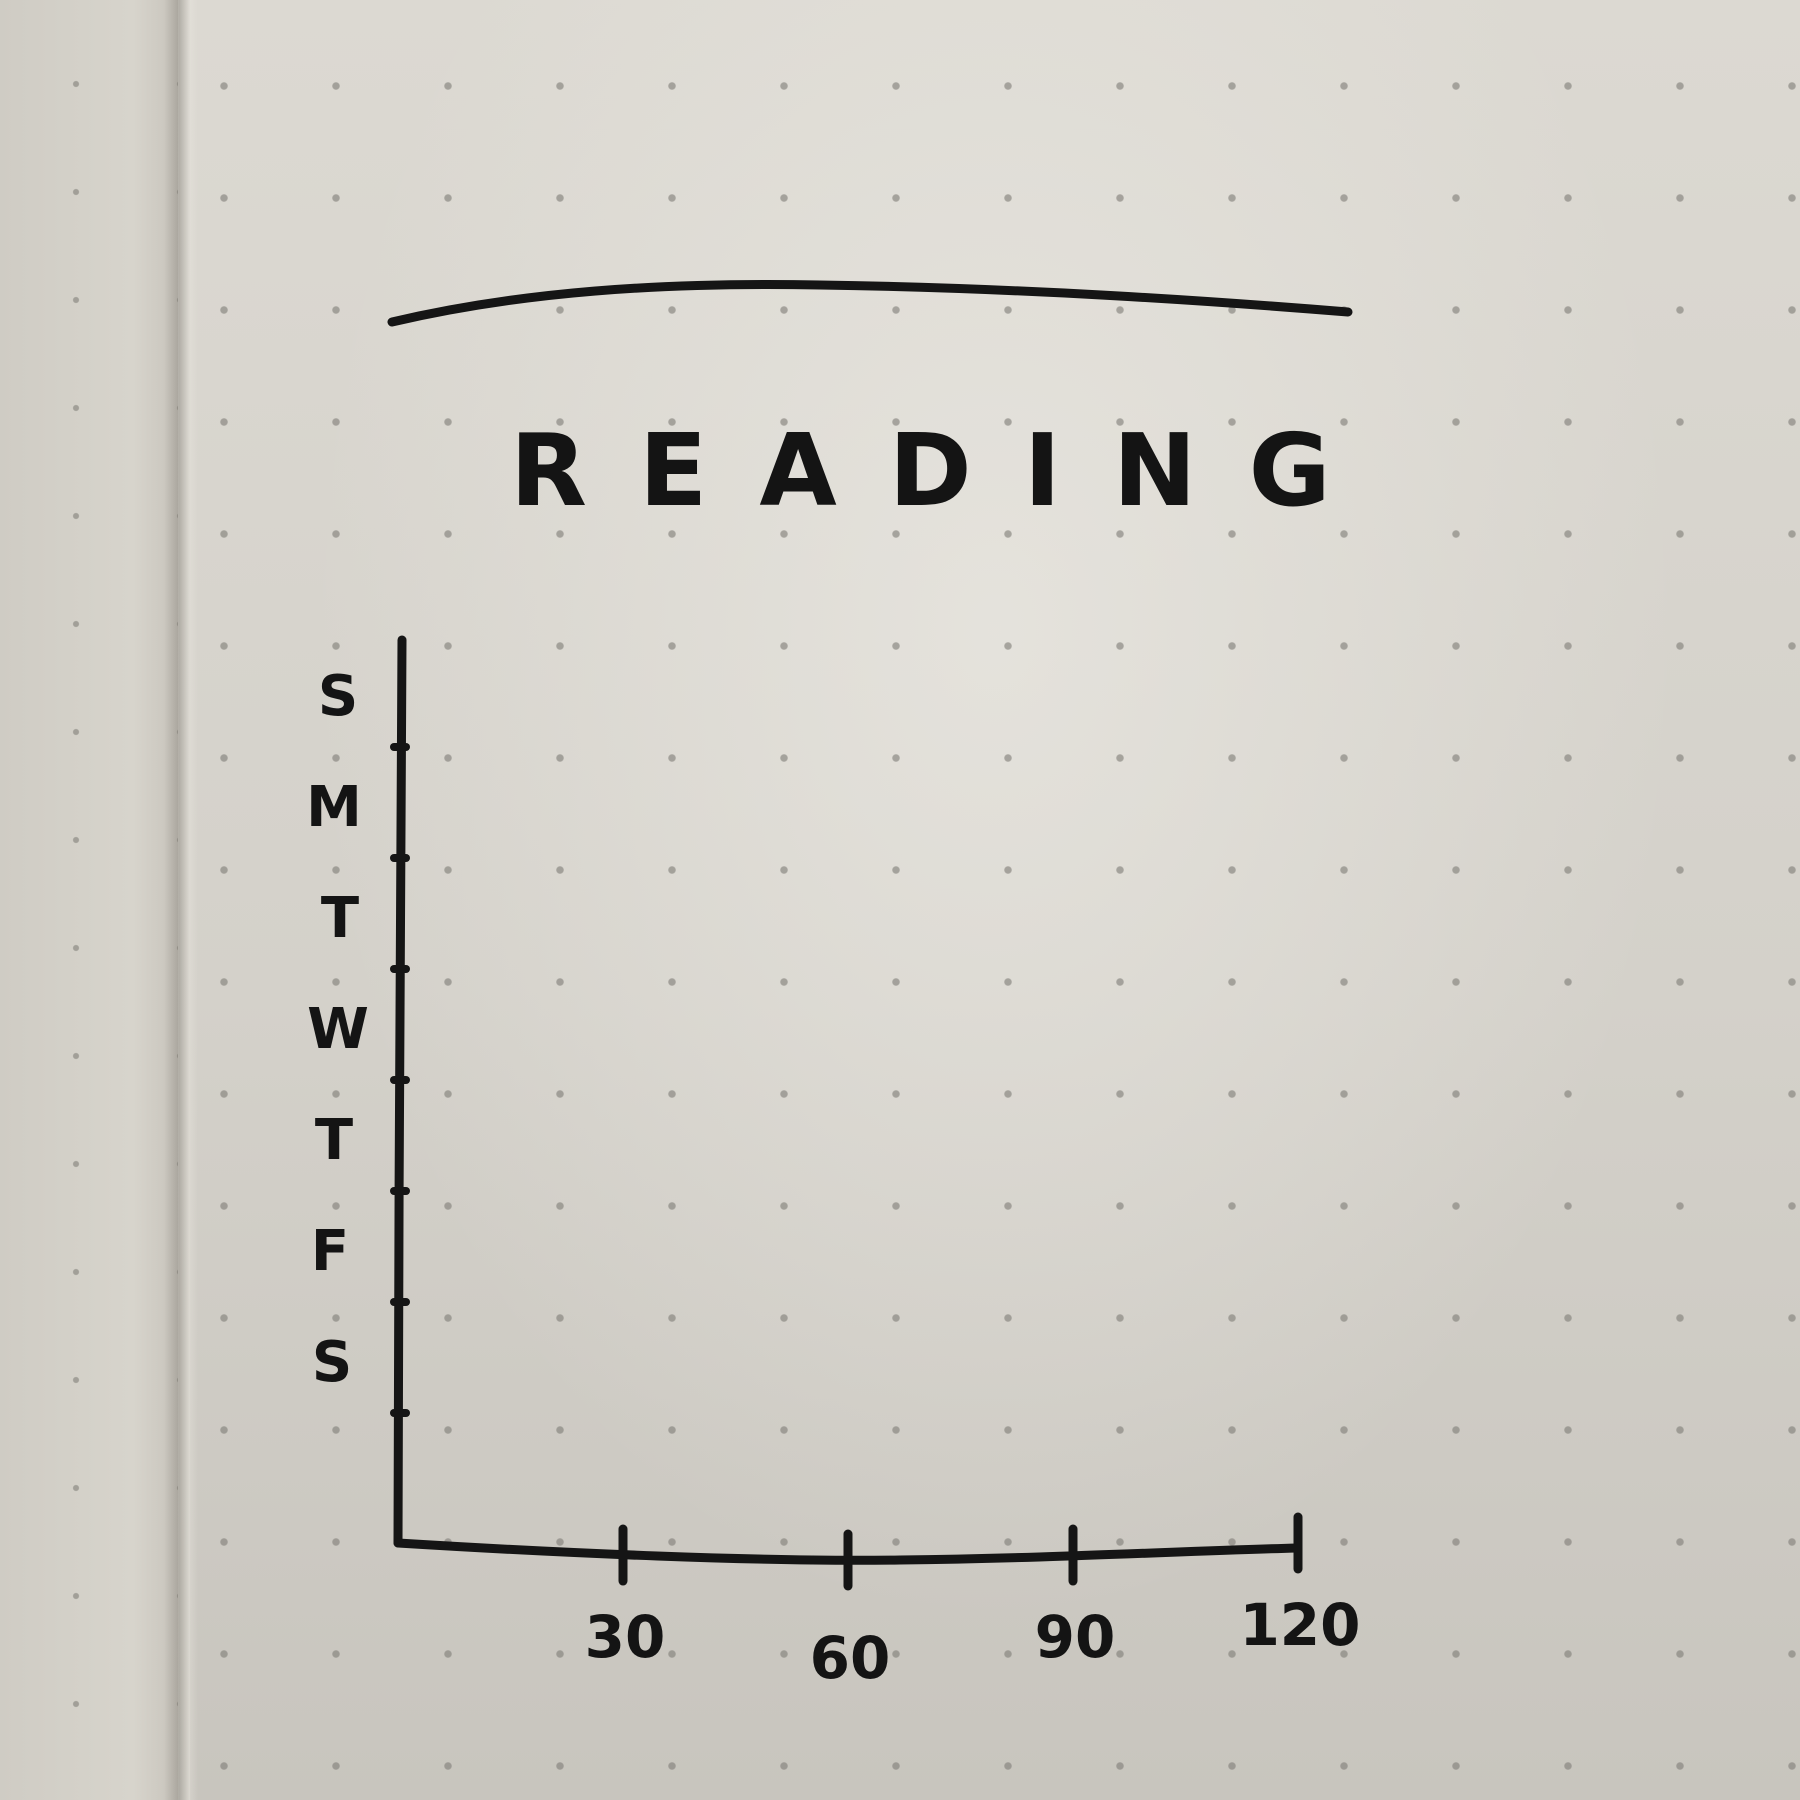 This screenshot has width=1800, height=1800. Describe the element at coordinates (334, 1140) in the screenshot. I see `y-tick-label-4: T` at that location.